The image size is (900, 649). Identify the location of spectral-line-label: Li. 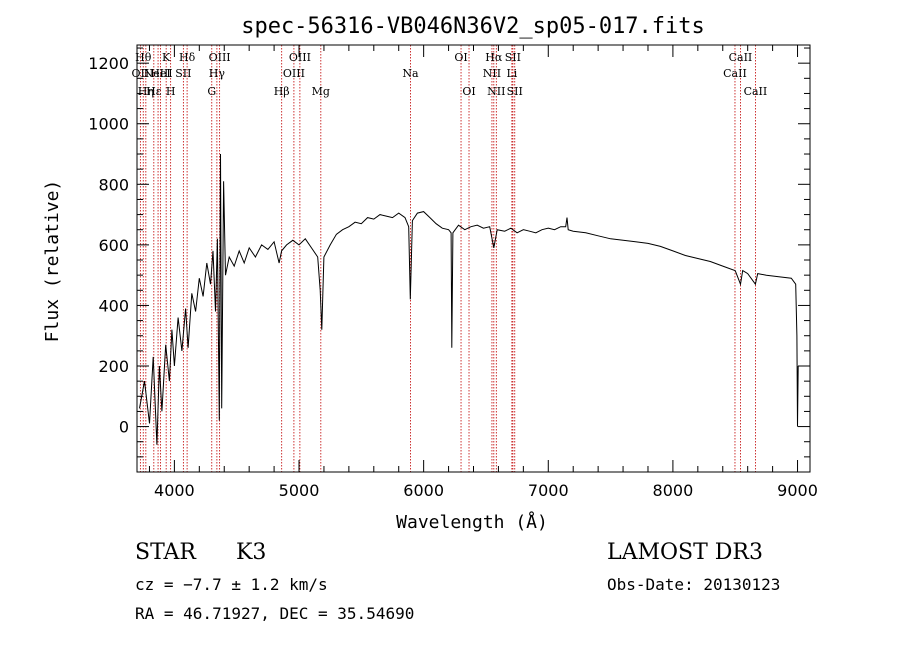
(511, 73).